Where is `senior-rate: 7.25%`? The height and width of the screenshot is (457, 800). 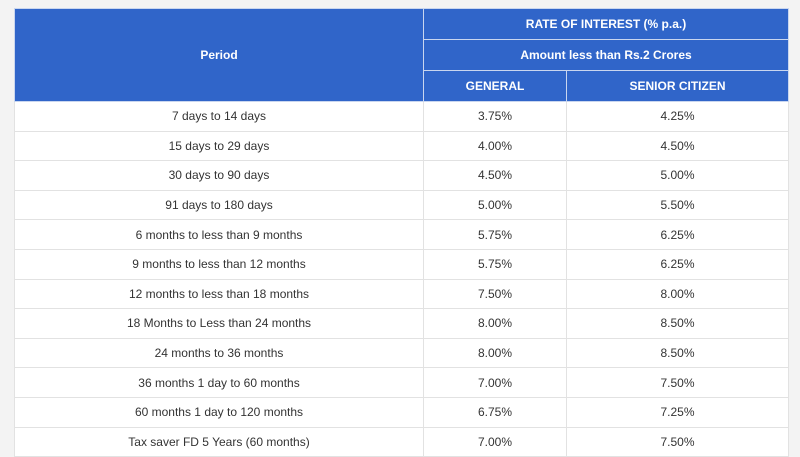 senior-rate: 7.25% is located at coordinates (677, 412).